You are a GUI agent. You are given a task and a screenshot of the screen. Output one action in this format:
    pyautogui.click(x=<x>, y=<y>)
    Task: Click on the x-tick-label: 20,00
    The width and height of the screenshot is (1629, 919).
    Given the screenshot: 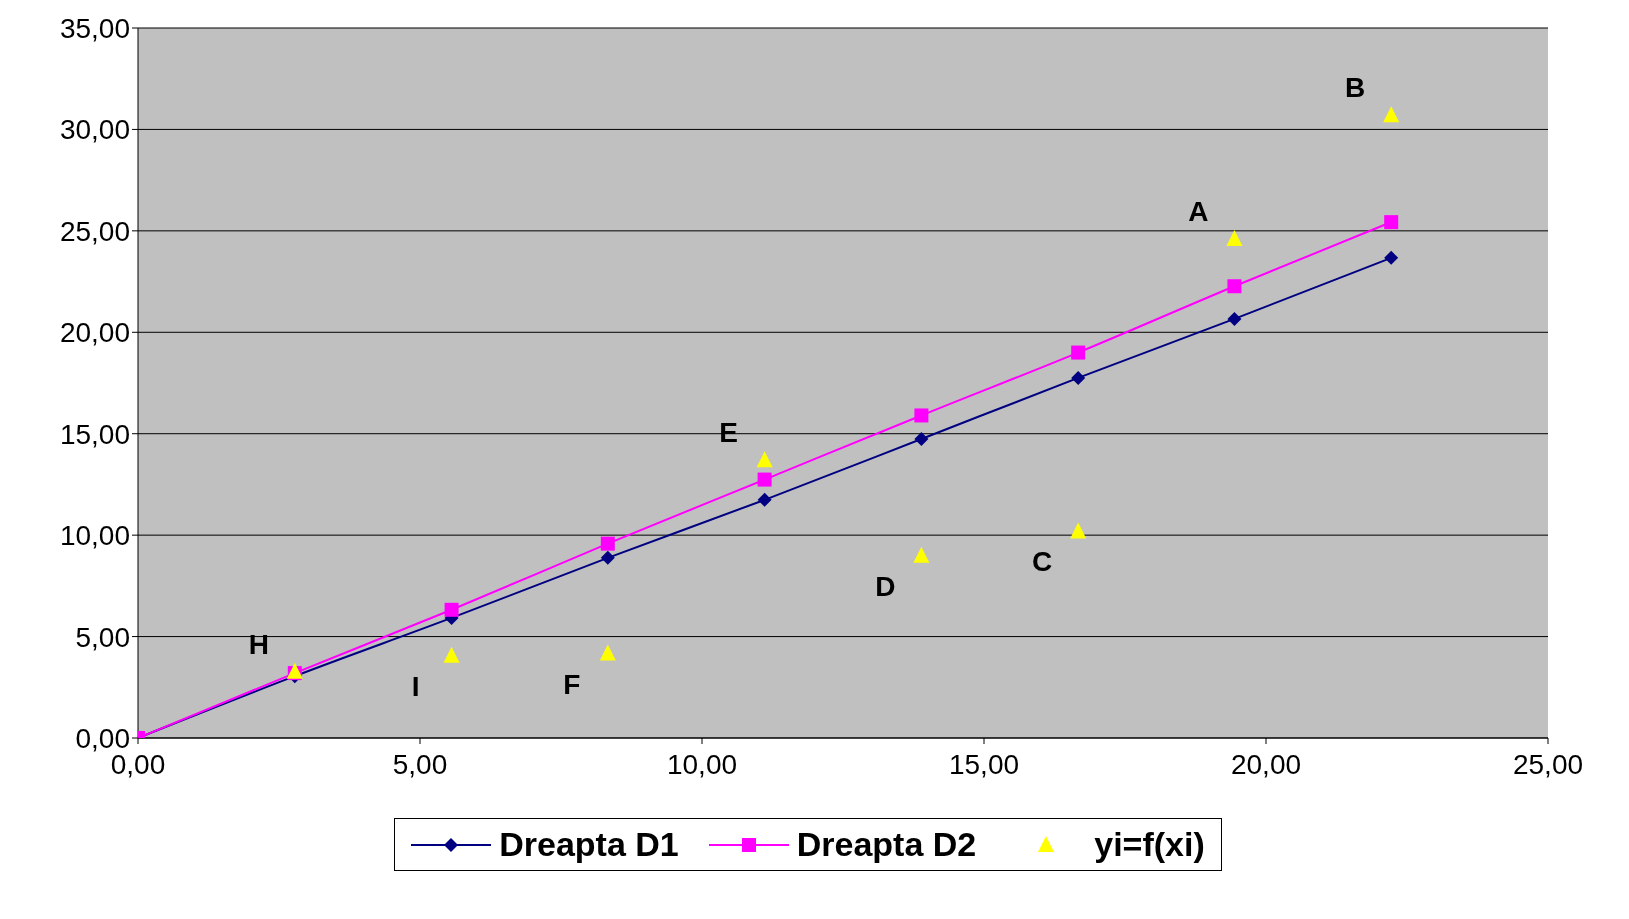 What is the action you would take?
    pyautogui.click(x=1266, y=764)
    